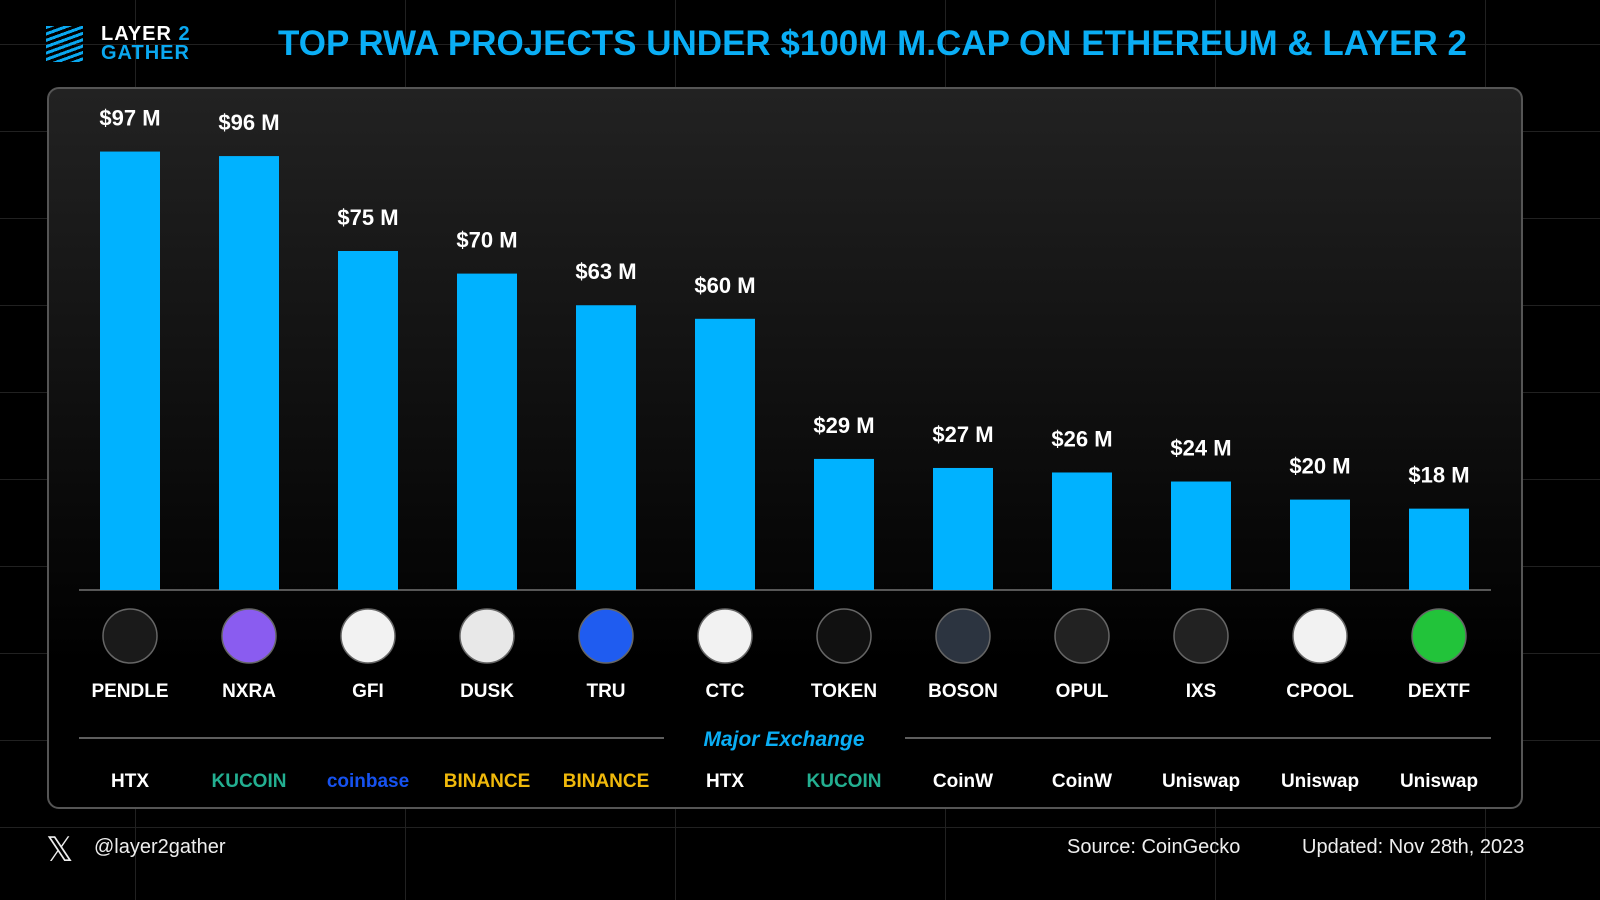 The width and height of the screenshot is (1600, 900). What do you see at coordinates (1082, 531) in the screenshot?
I see `bar-opul` at bounding box center [1082, 531].